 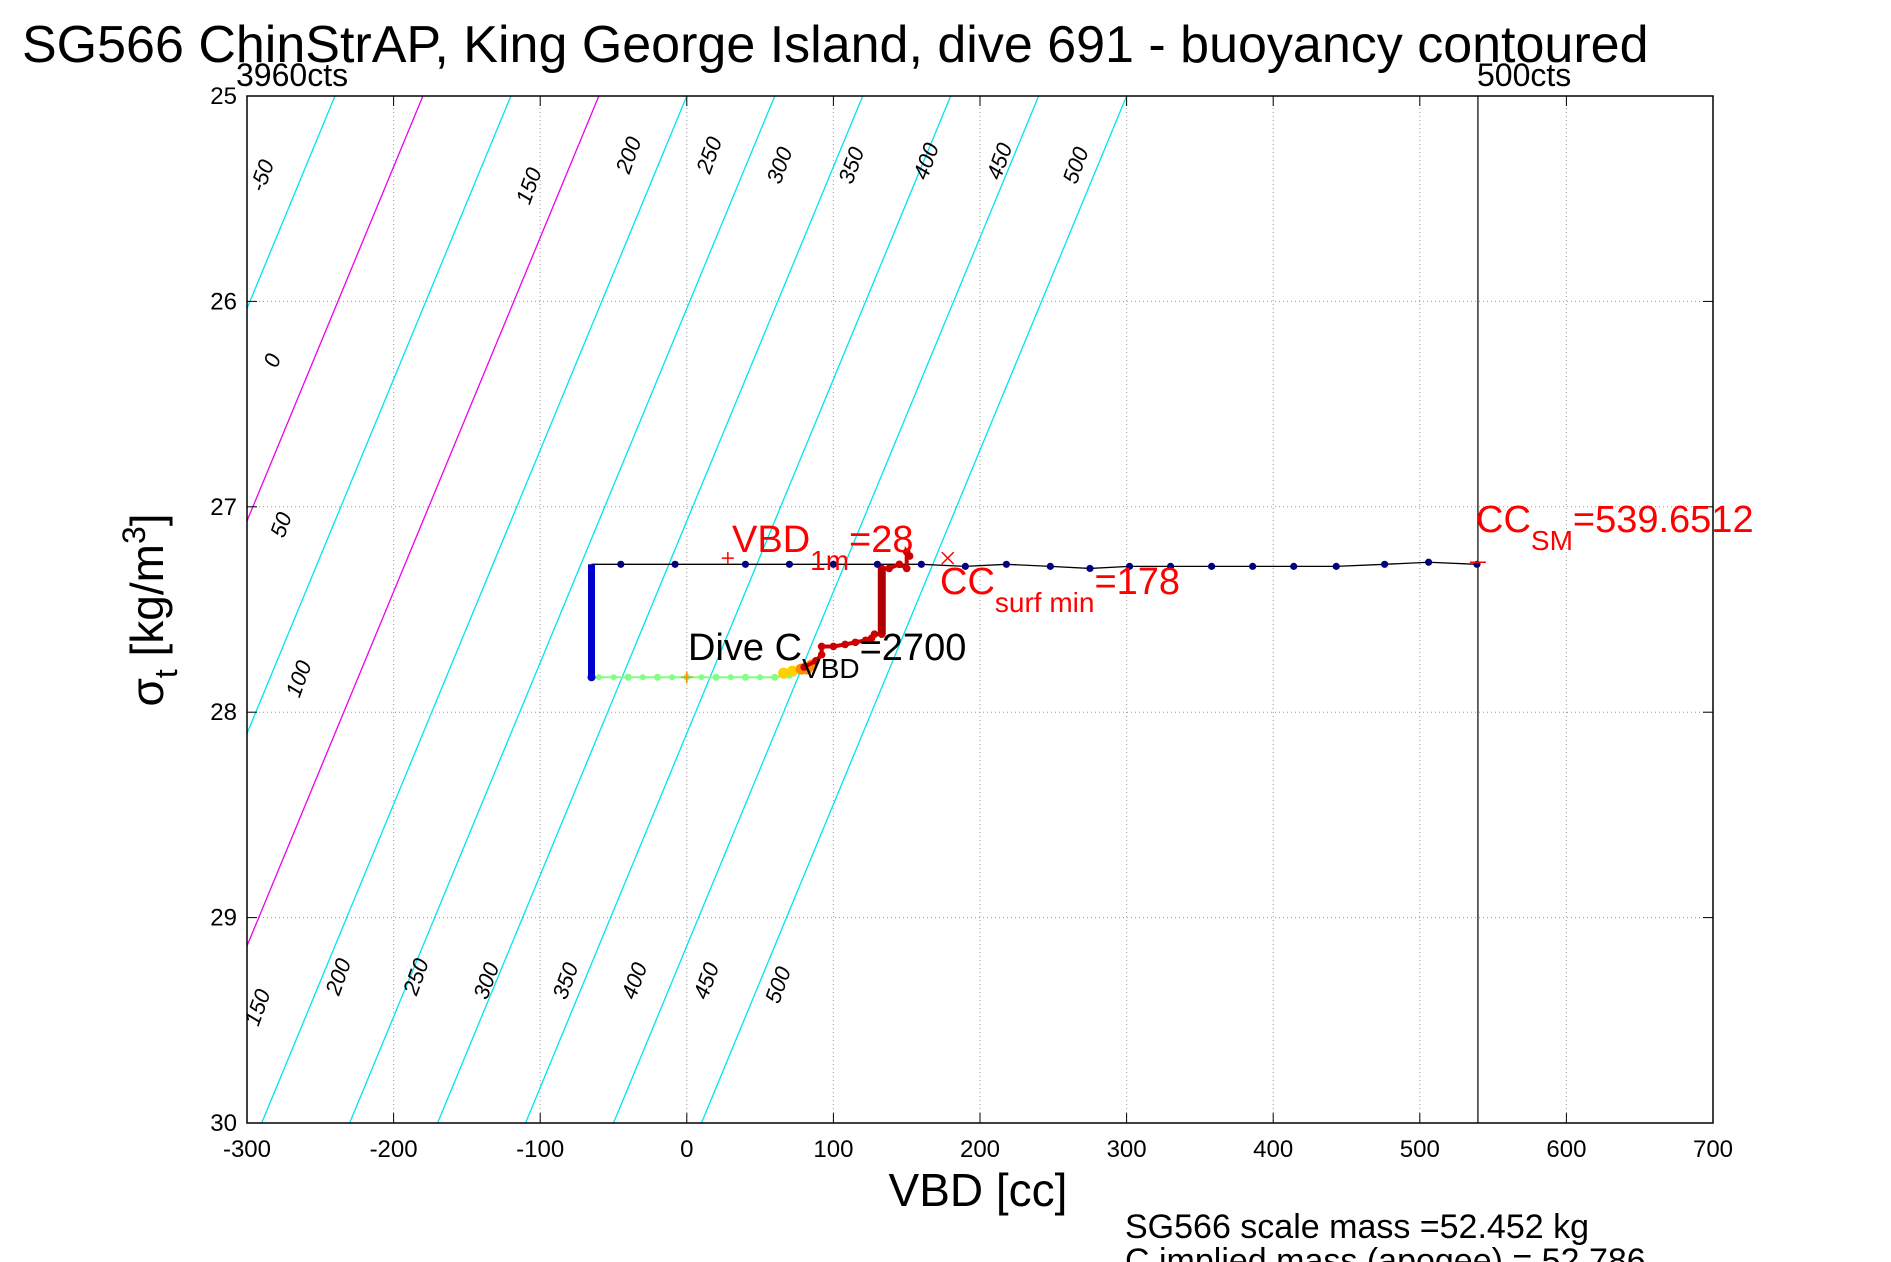 What do you see at coordinates (166, 673) in the screenshot?
I see `y-label-sub: t` at bounding box center [166, 673].